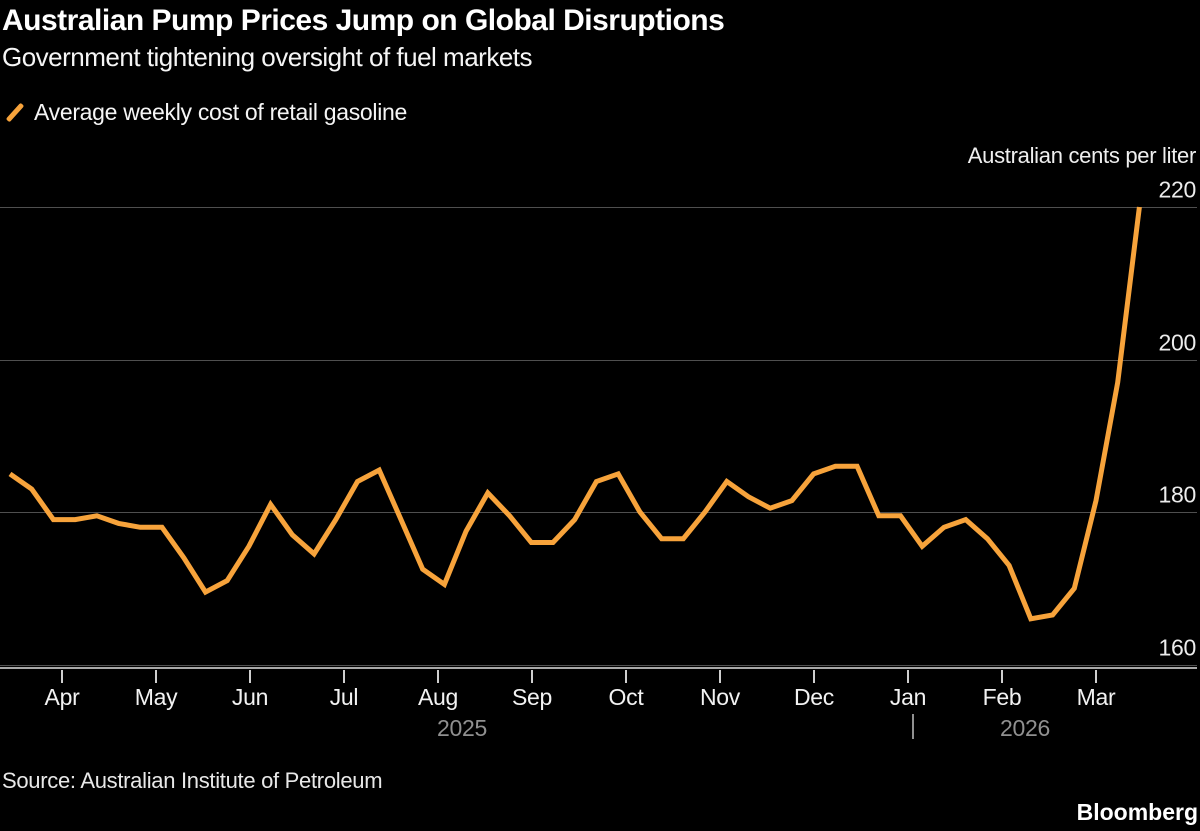 Image resolution: width=1200 pixels, height=831 pixels. What do you see at coordinates (438, 697) in the screenshot?
I see `x-tick-label: Aug` at bounding box center [438, 697].